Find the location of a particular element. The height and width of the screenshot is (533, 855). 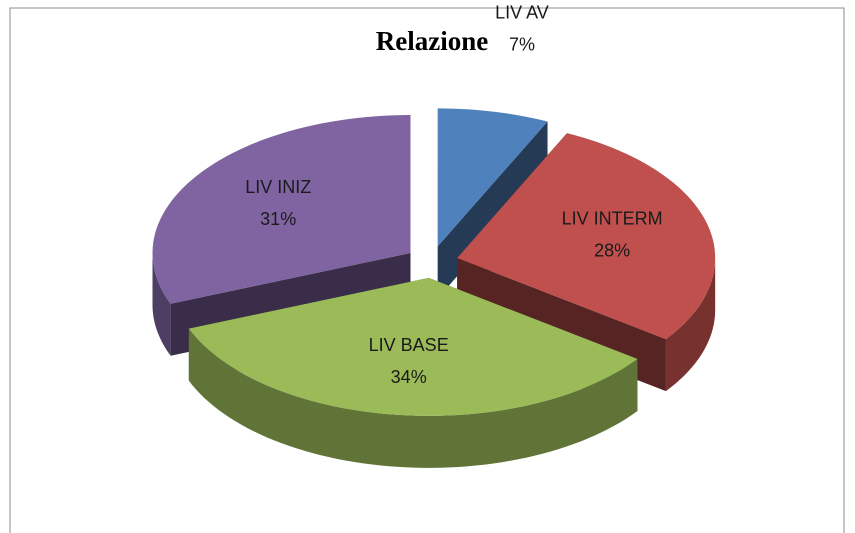

slice-label: LIV INIZ is located at coordinates (278, 187).